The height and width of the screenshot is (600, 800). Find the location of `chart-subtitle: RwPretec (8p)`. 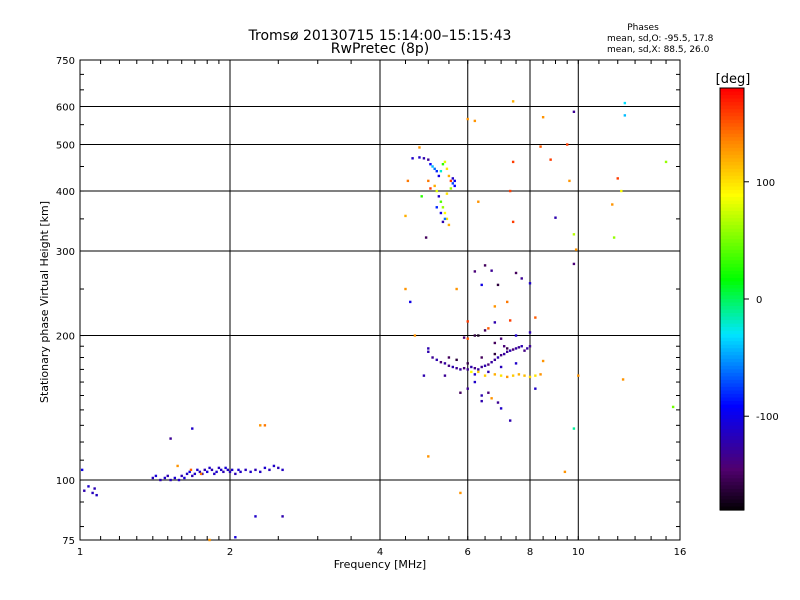

chart-subtitle: RwPretec (8p) is located at coordinates (380, 49).